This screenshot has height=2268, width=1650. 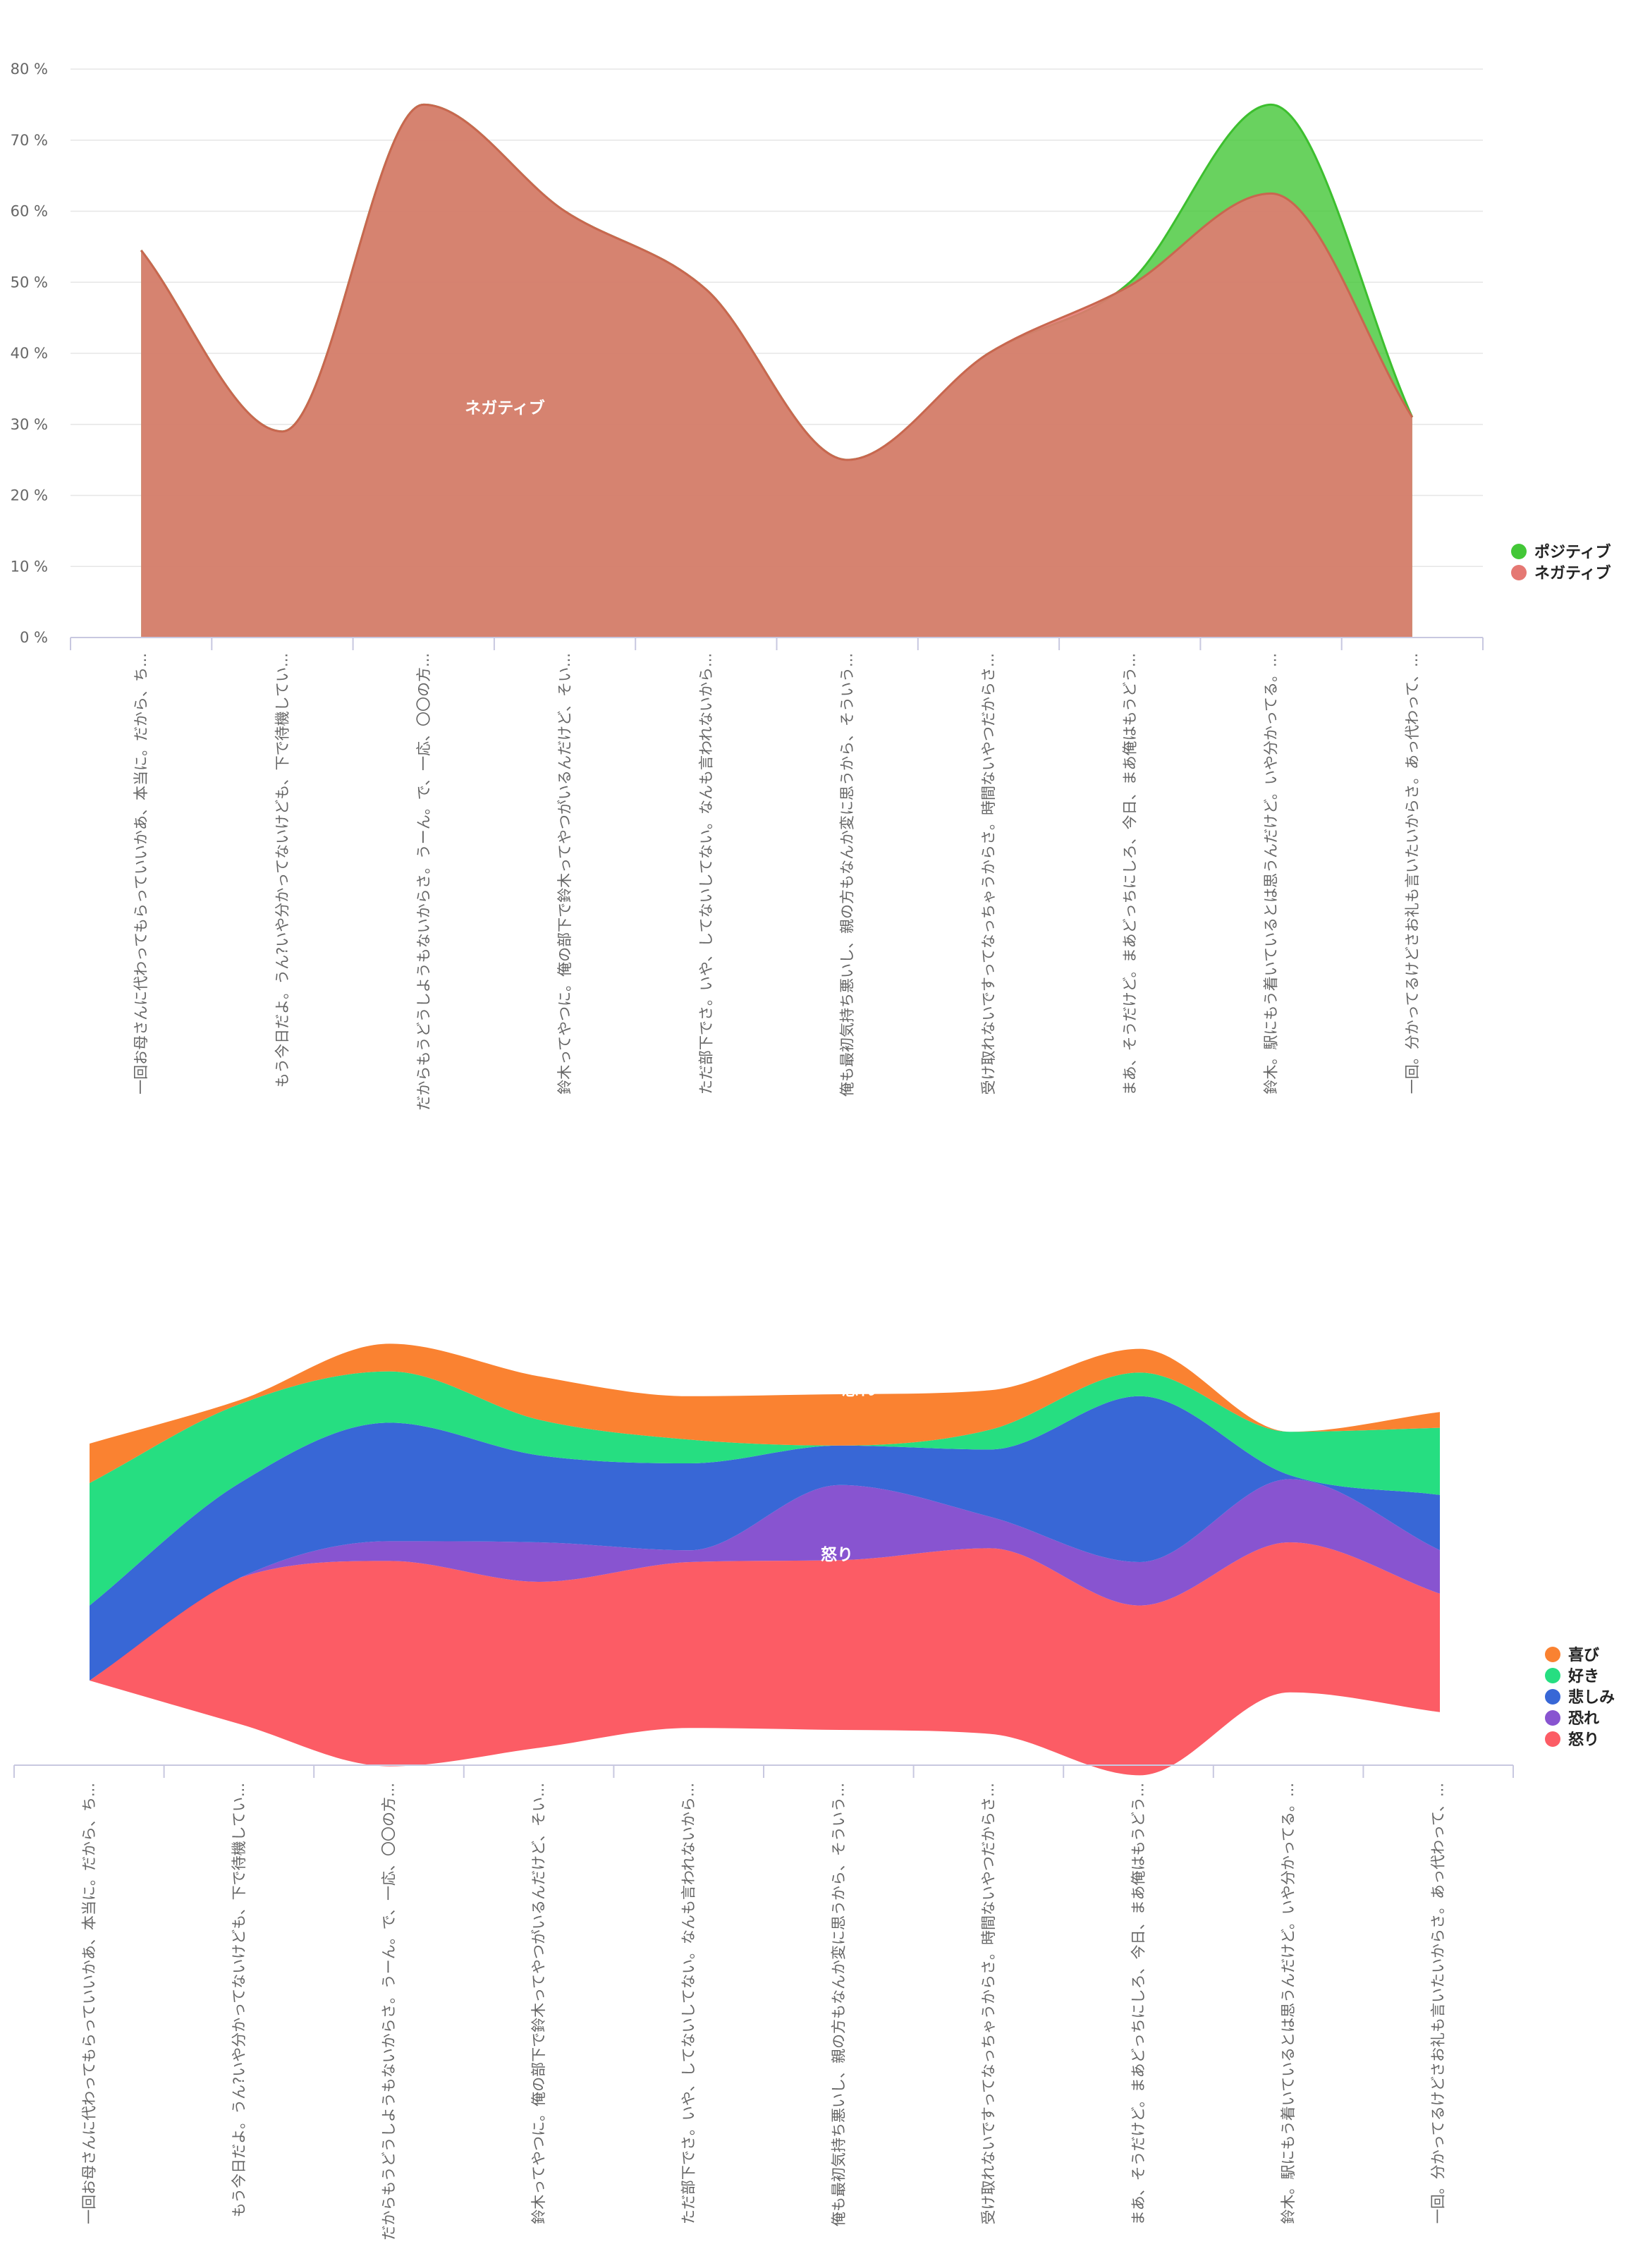 What do you see at coordinates (34, 637) in the screenshot?
I see `y-tick-label: 0 %` at bounding box center [34, 637].